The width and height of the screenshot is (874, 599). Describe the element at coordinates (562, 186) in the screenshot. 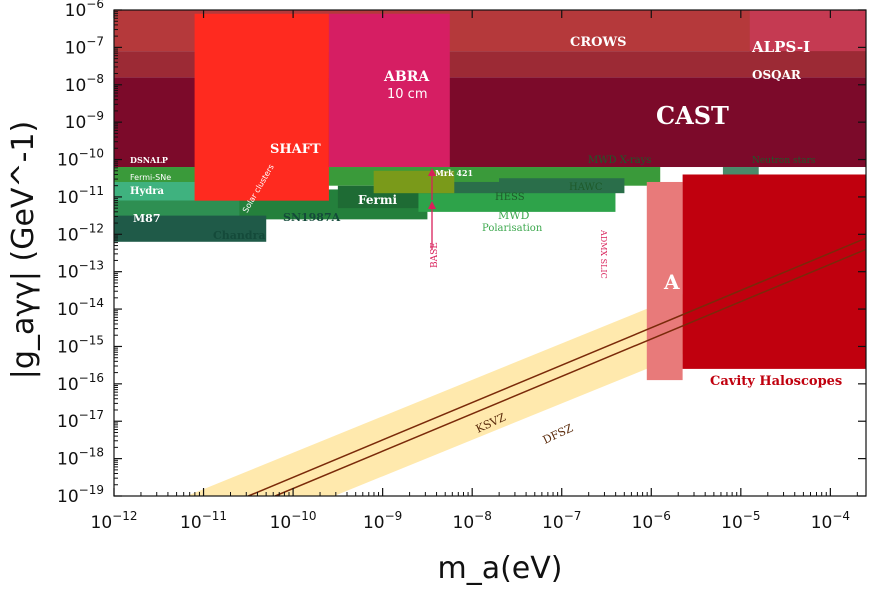

I see `region-hawc` at that location.